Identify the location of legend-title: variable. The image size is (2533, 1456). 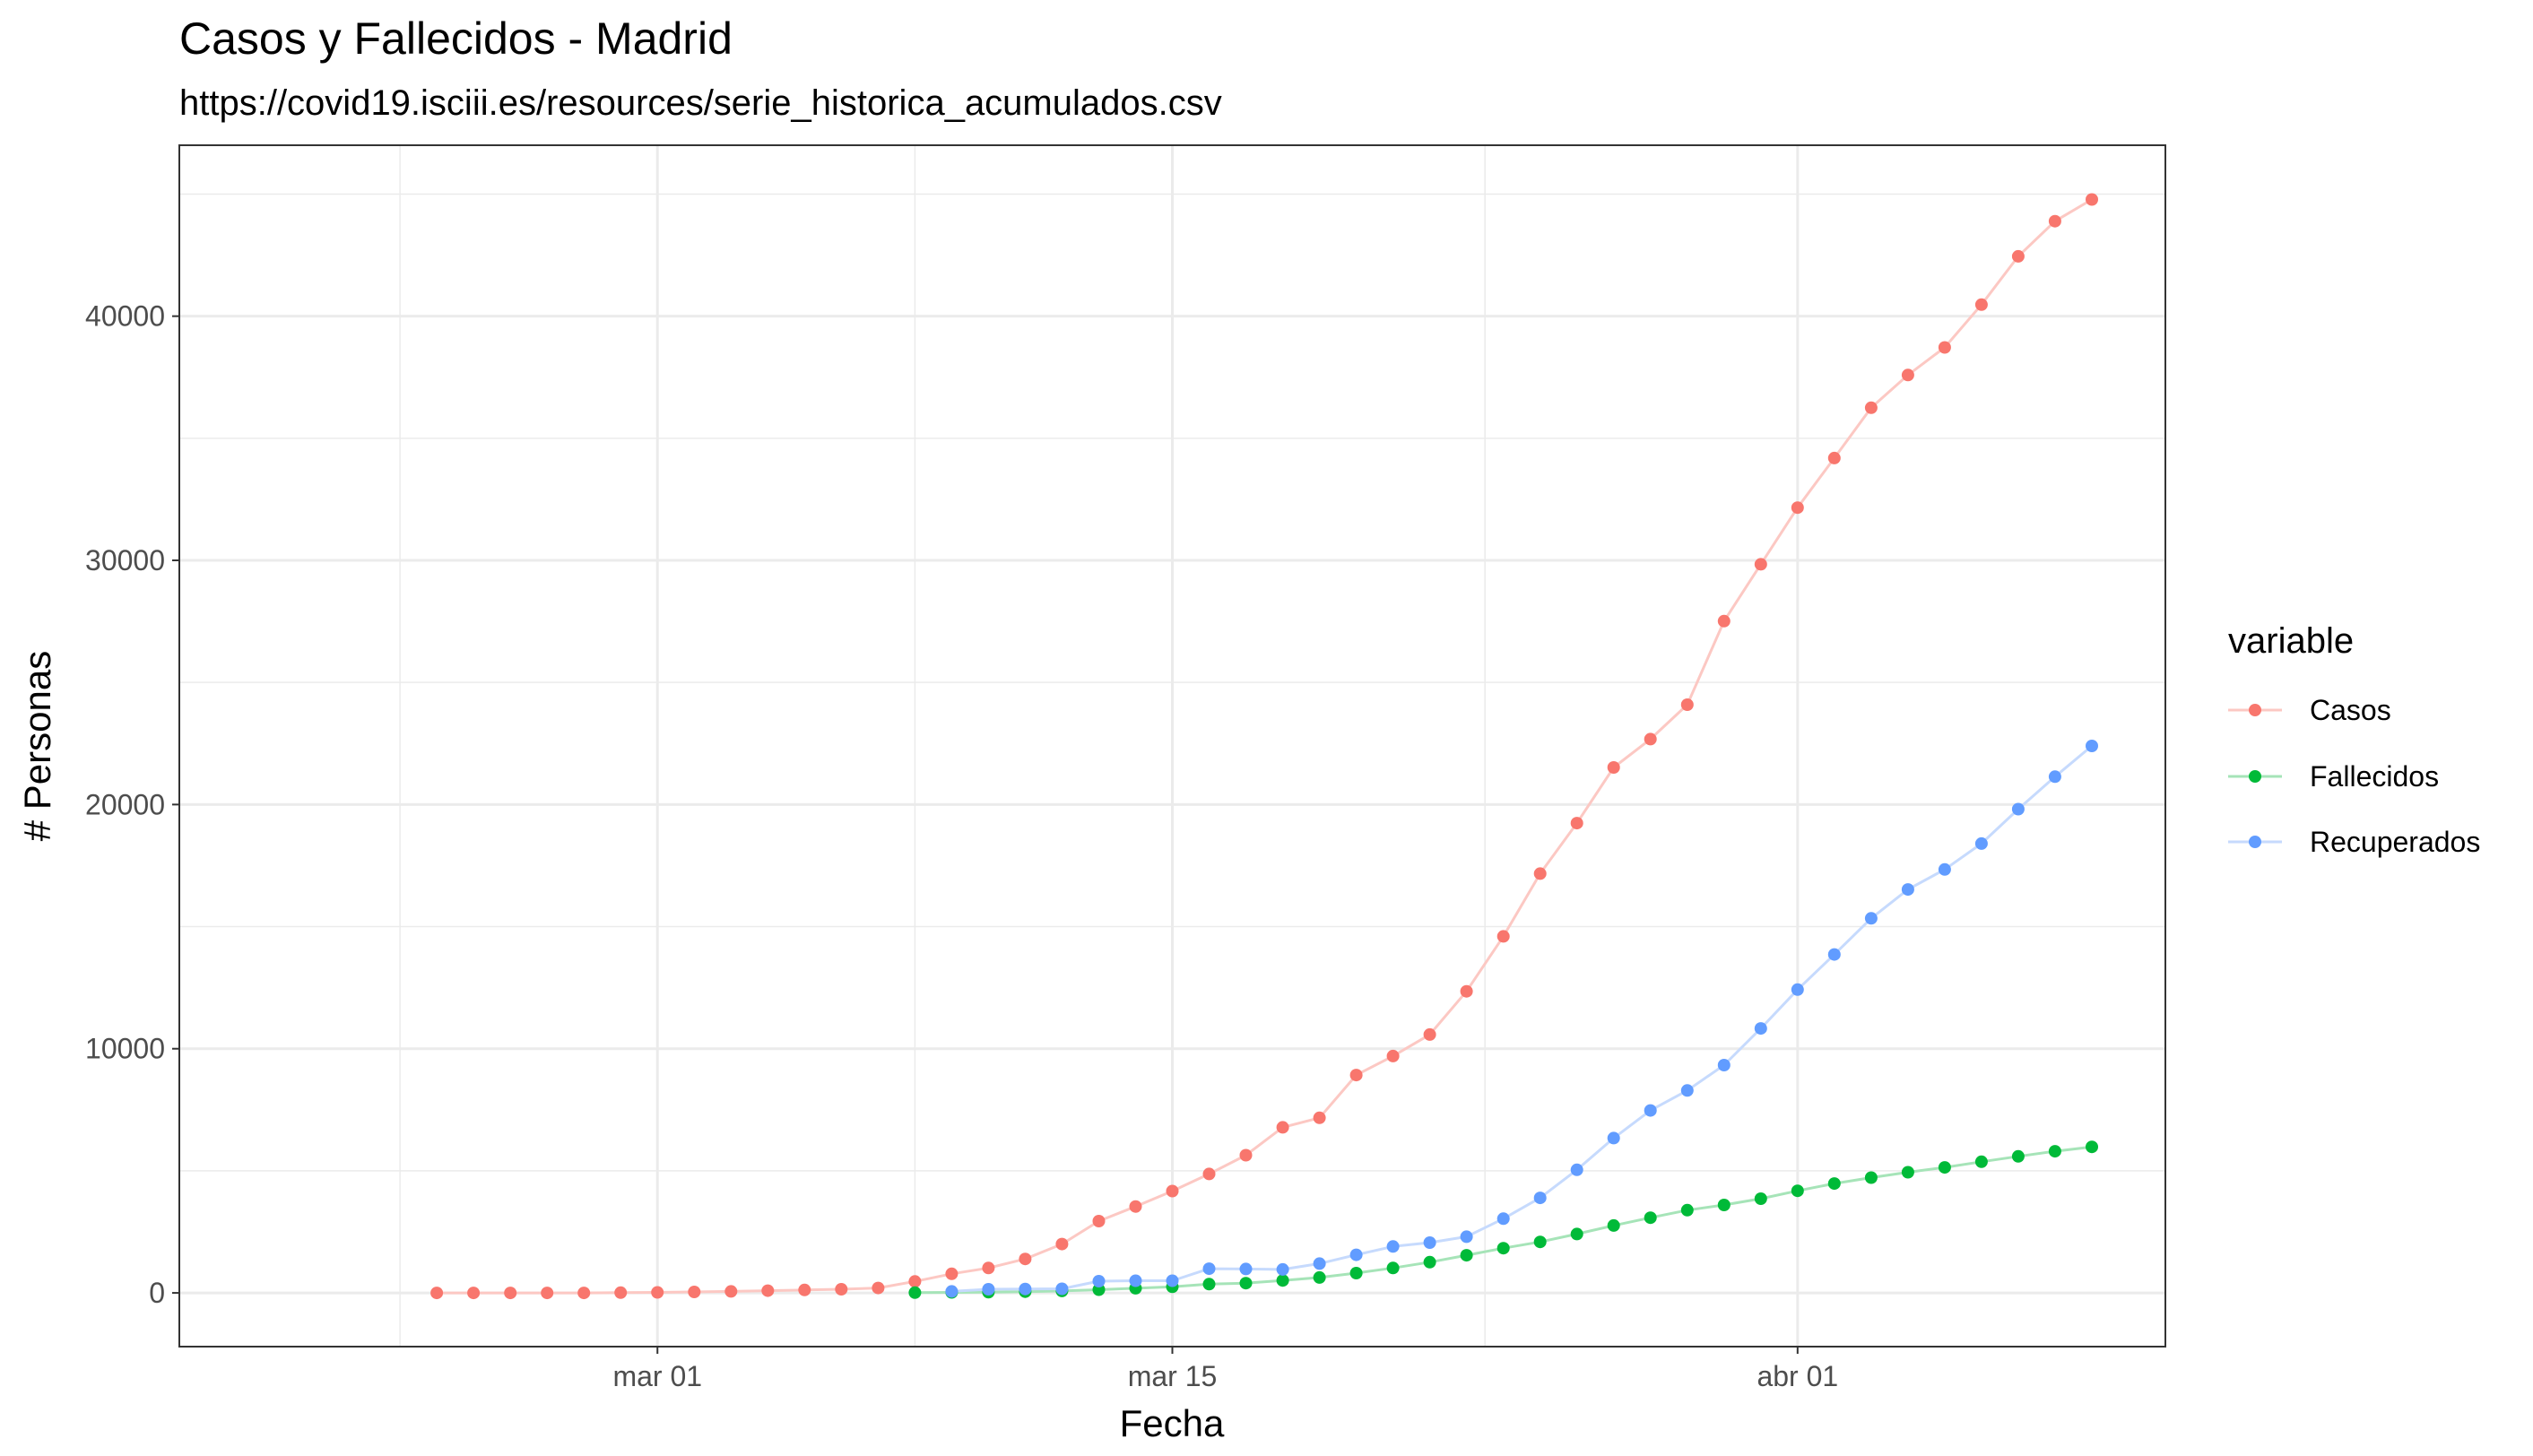
(2291, 641).